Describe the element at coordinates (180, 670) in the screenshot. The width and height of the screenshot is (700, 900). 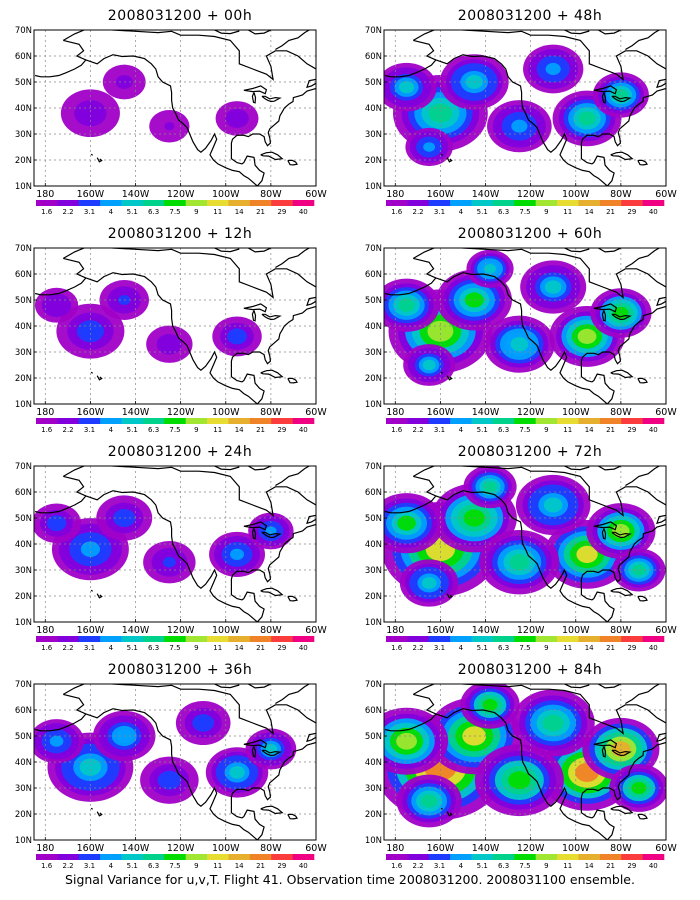
I see `panel-title: 2008031200 + 36h` at that location.